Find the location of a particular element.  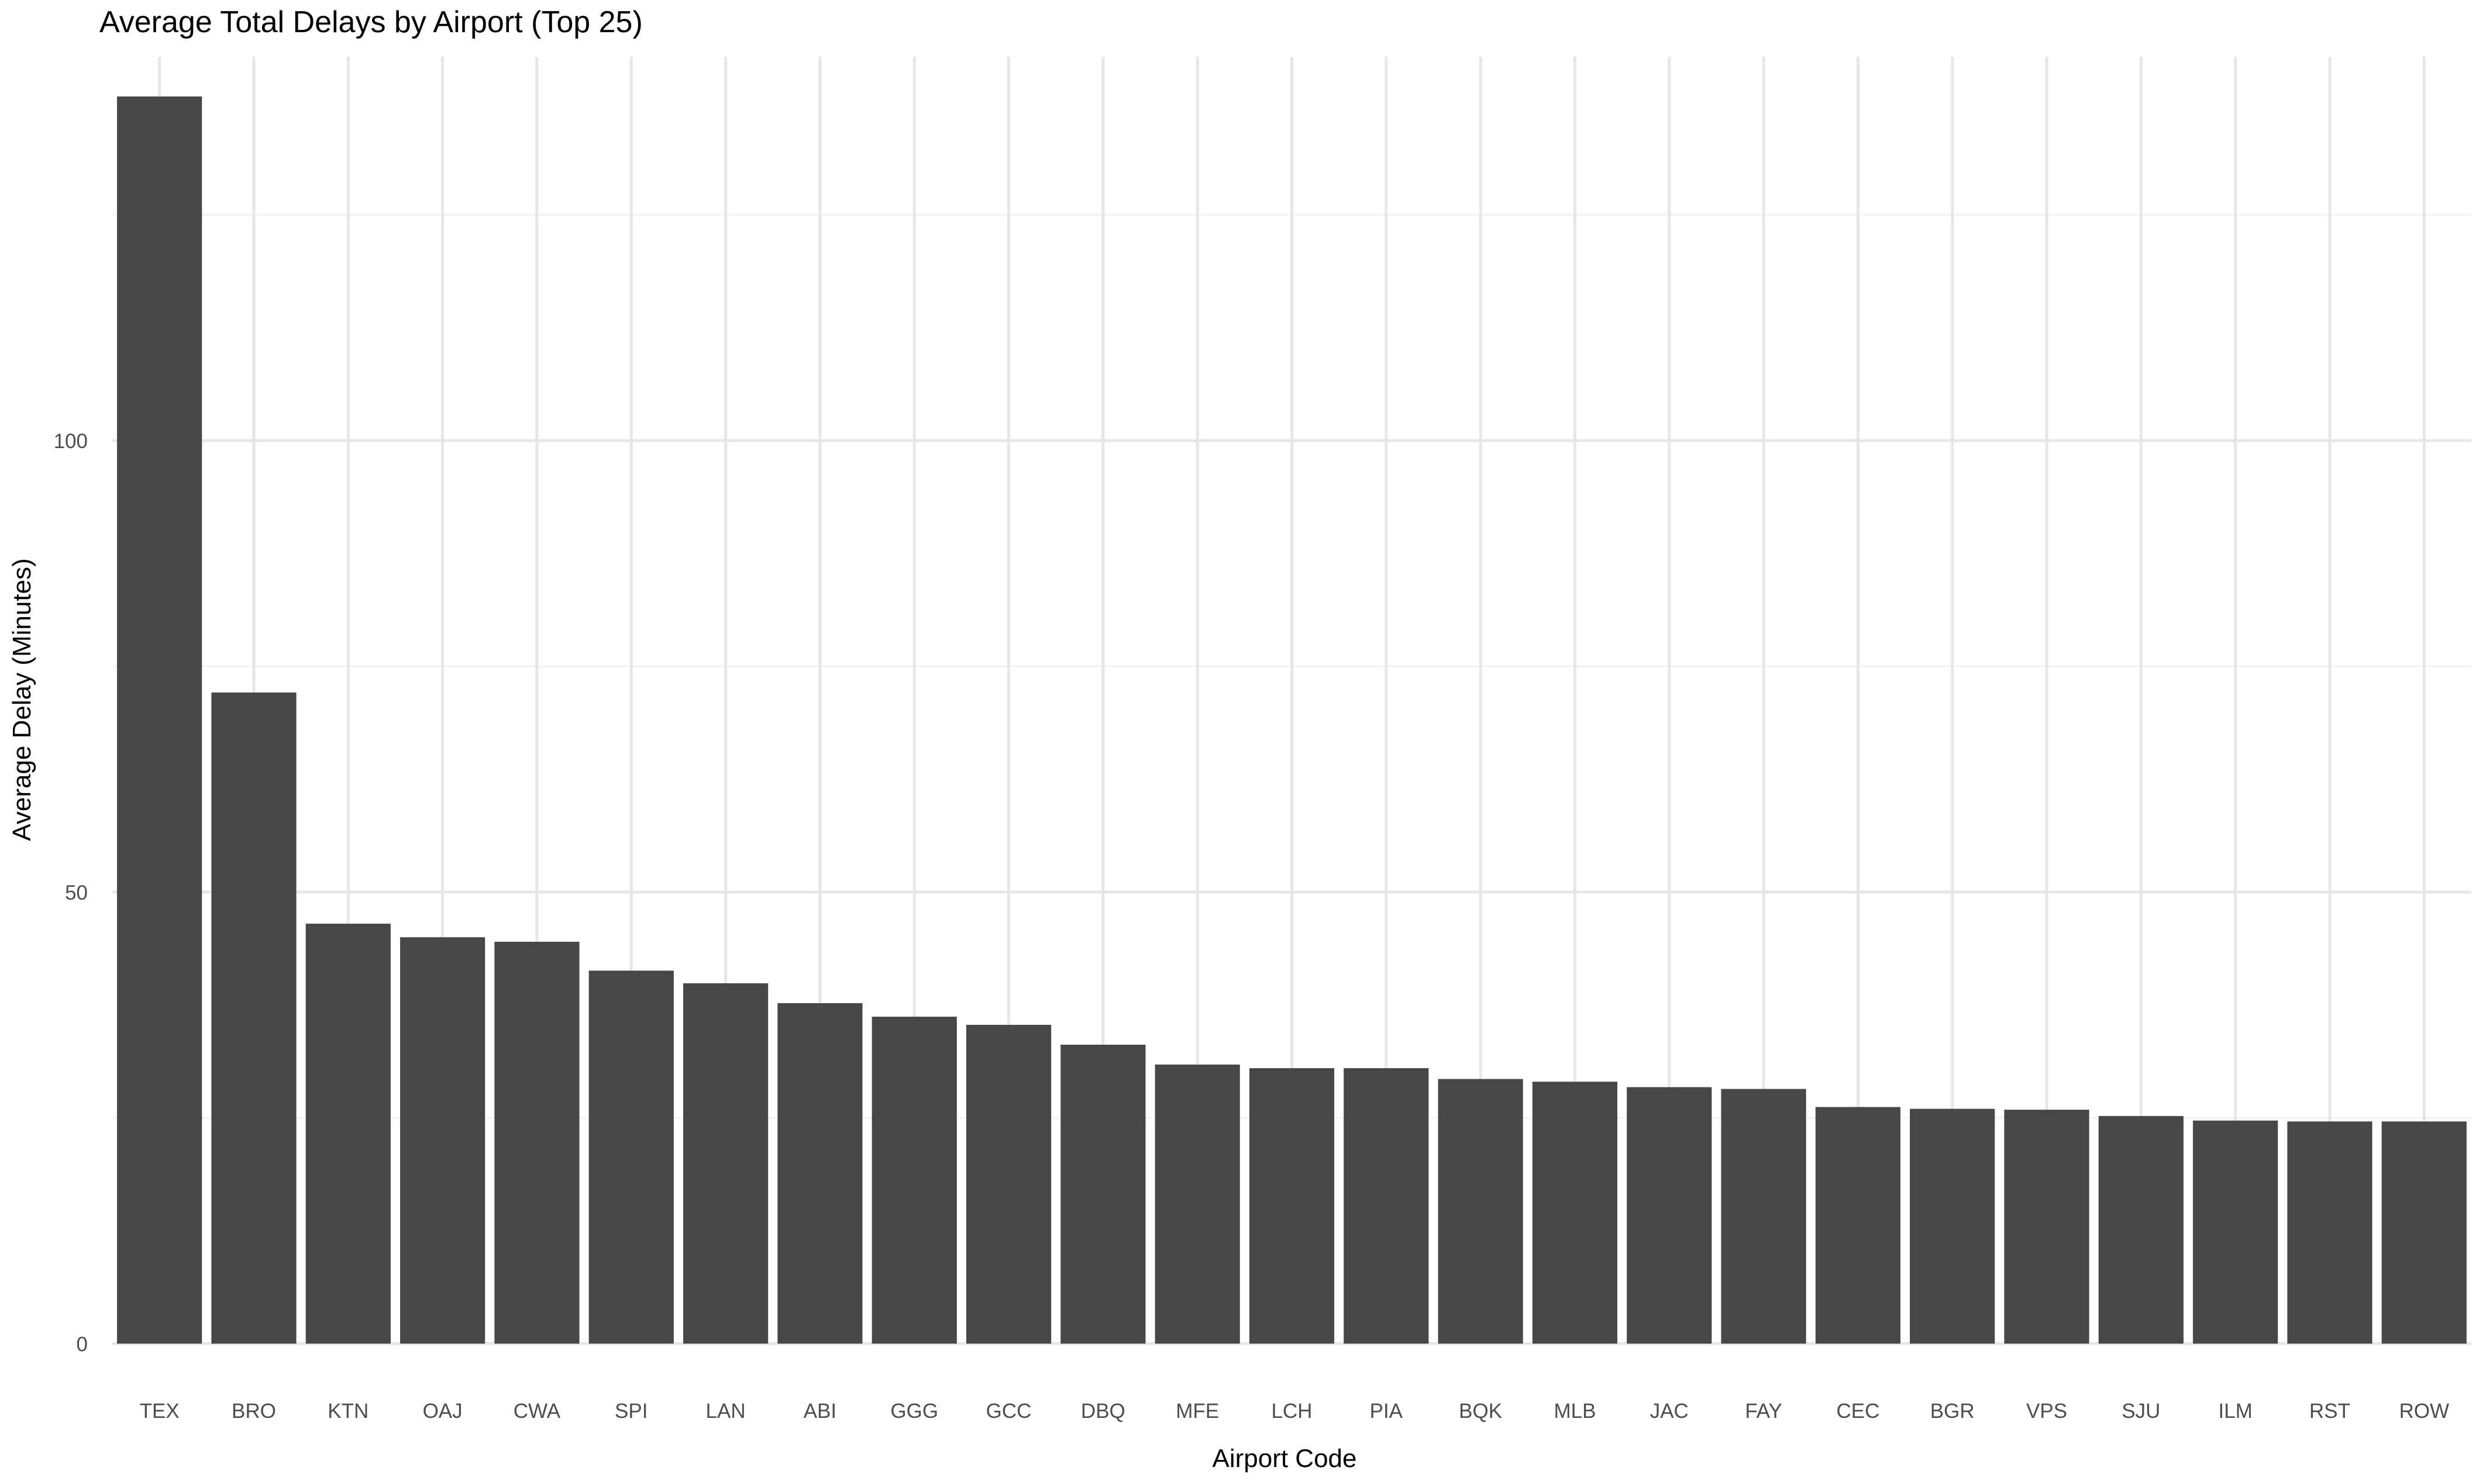

bar-mlb is located at coordinates (1575, 1213).